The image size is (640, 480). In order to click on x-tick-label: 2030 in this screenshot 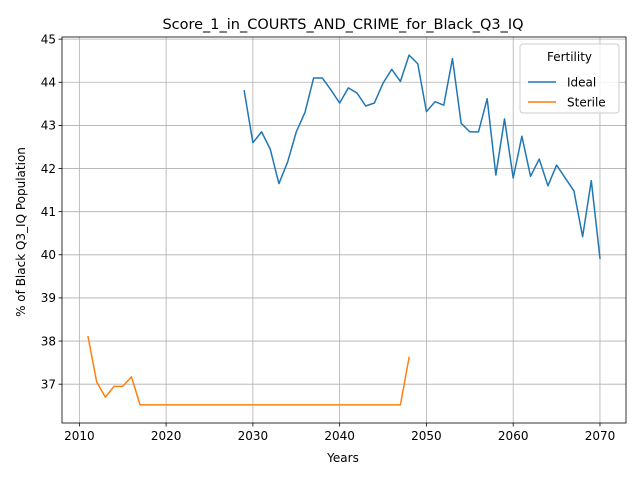, I will do `click(253, 436)`.